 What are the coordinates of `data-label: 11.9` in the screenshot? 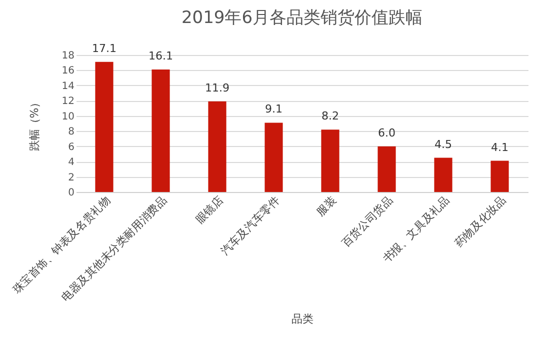 It's located at (217, 87).